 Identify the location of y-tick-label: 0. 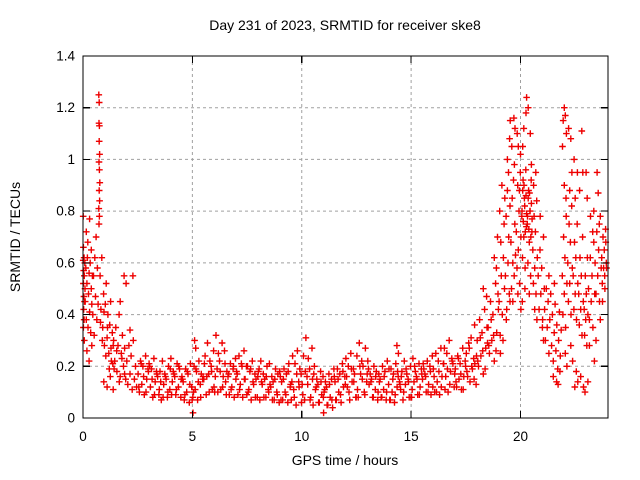
(71, 418).